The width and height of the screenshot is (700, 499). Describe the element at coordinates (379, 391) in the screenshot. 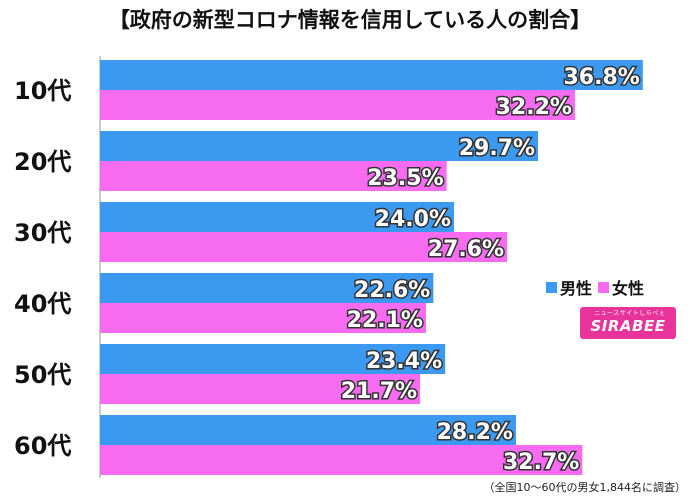

I see `data-label-female: 21.7%` at that location.